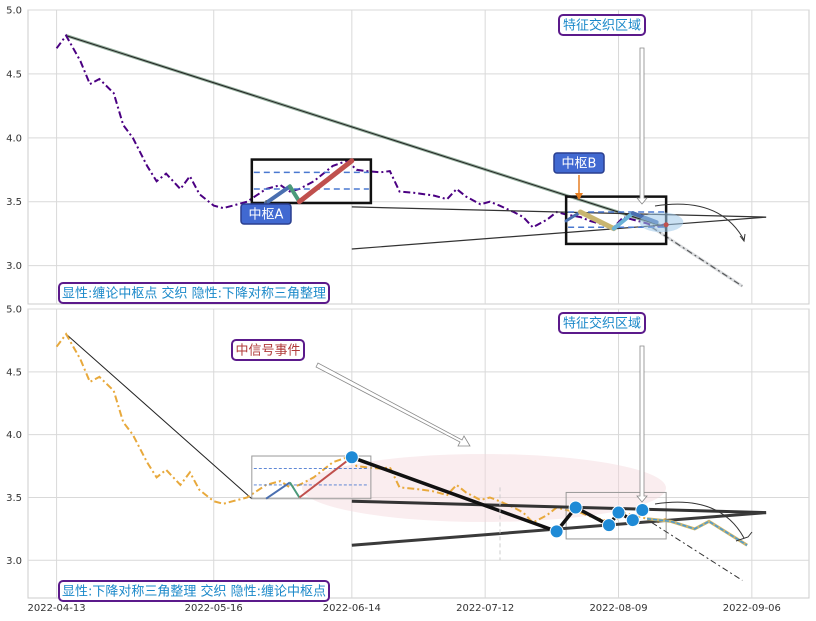 The height and width of the screenshot is (621, 816). I want to click on zhongshu-b-label-box, so click(579, 163).